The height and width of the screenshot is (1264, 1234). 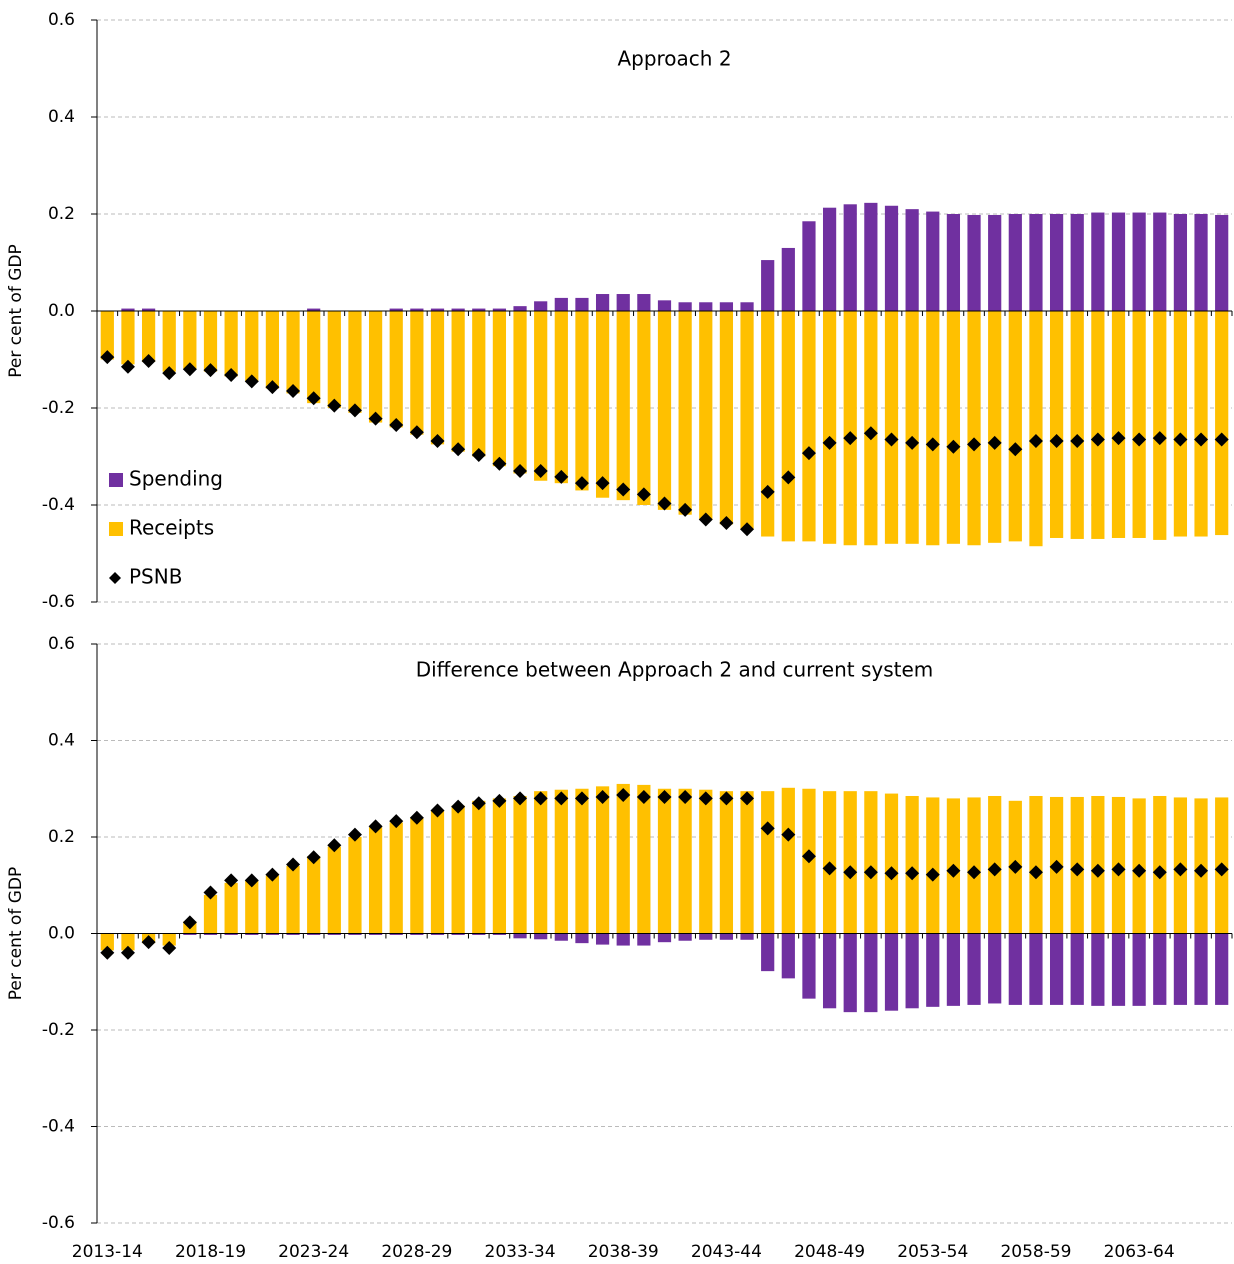 I want to click on x-tick-label: 2038-39, so click(x=623, y=1252).